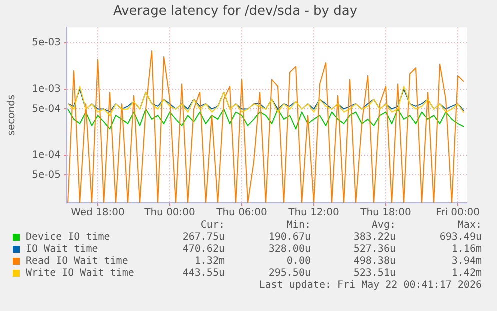 The height and width of the screenshot is (311, 497). What do you see at coordinates (46, 43) in the screenshot?
I see `y-tick-label: 5e-03` at bounding box center [46, 43].